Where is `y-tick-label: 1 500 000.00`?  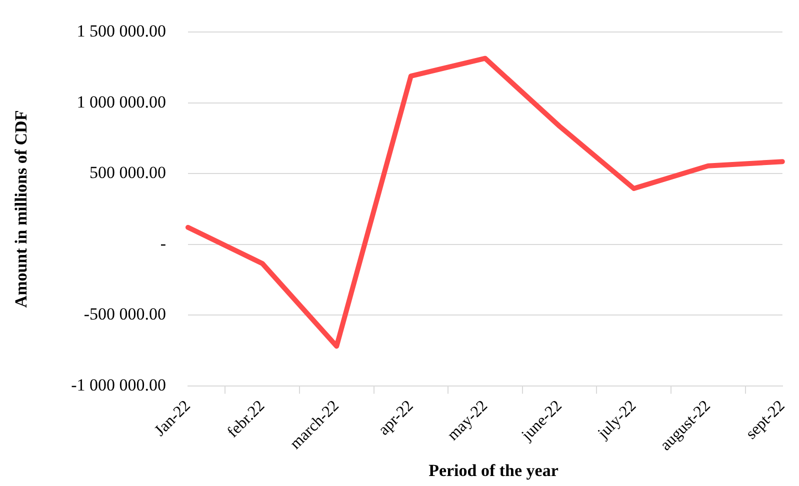
y-tick-label: 1 500 000.00 is located at coordinates (121, 31).